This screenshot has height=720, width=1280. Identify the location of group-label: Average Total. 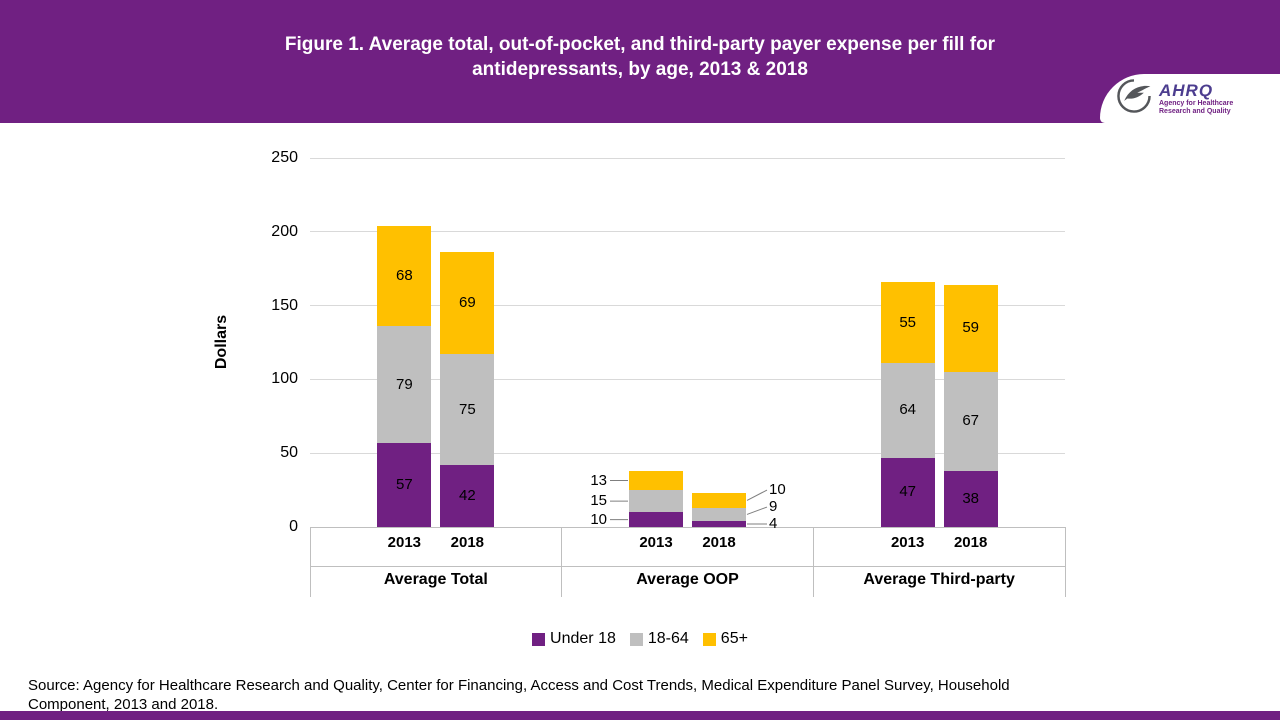
(435, 579).